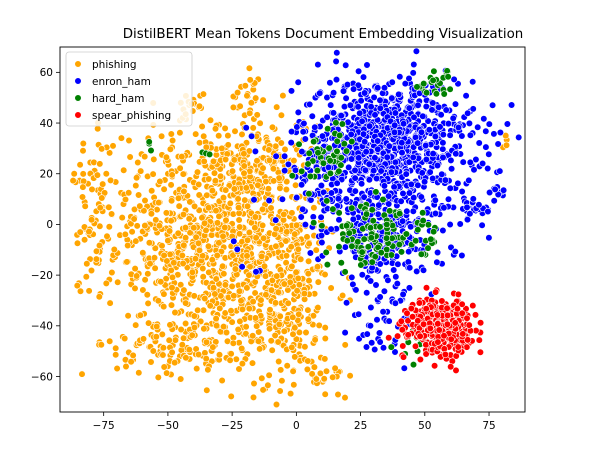  Describe the element at coordinates (360, 426) in the screenshot. I see `x-tick-label: 25` at that location.